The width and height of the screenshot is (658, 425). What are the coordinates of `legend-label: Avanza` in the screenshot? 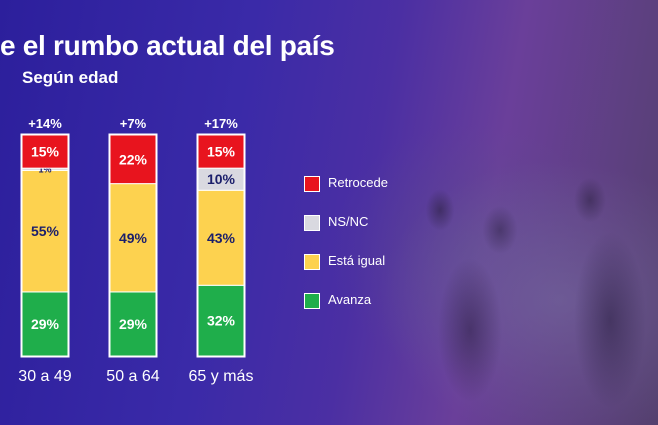 It's located at (350, 299).